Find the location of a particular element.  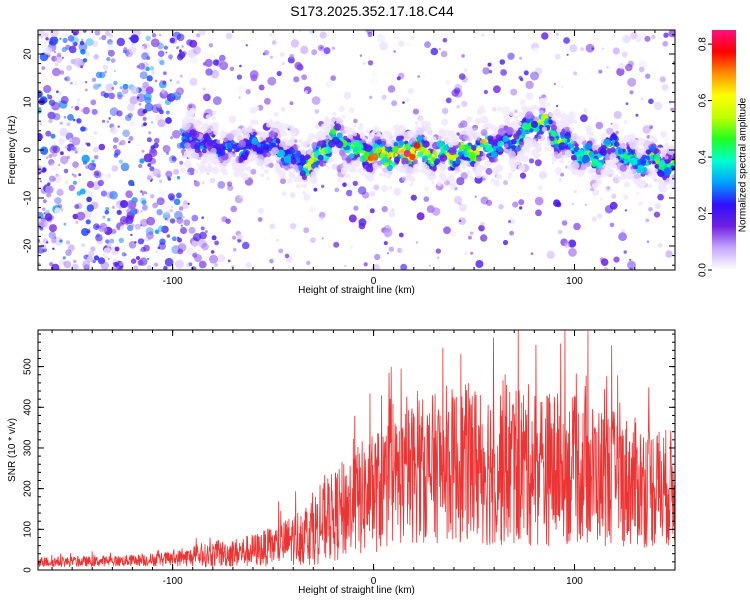

spectrogram-x-tick-label: 100 is located at coordinates (574, 281).